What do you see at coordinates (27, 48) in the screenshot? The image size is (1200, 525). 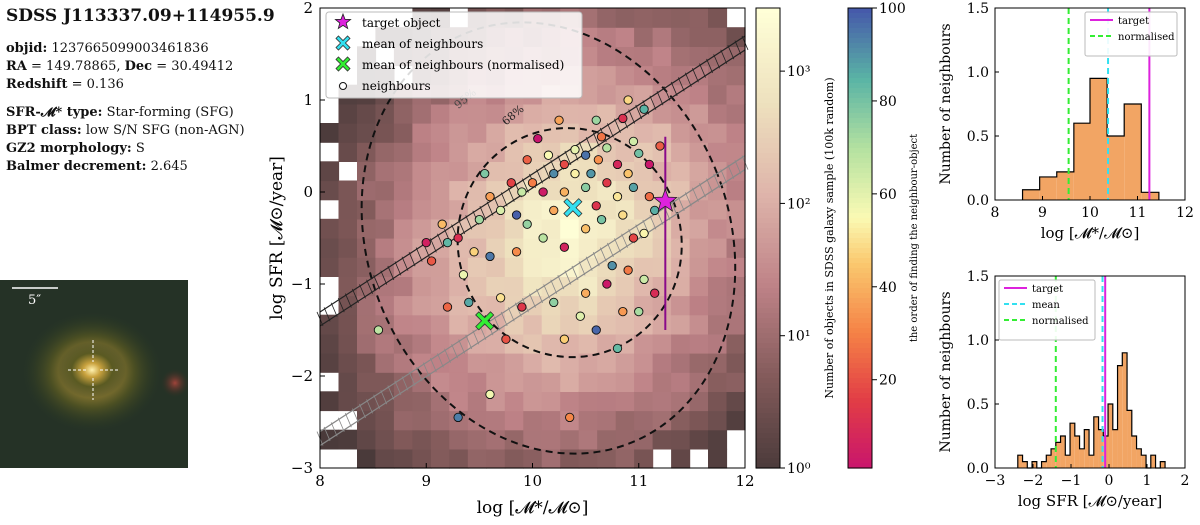 I see `objid-label: objid:` at bounding box center [27, 48].